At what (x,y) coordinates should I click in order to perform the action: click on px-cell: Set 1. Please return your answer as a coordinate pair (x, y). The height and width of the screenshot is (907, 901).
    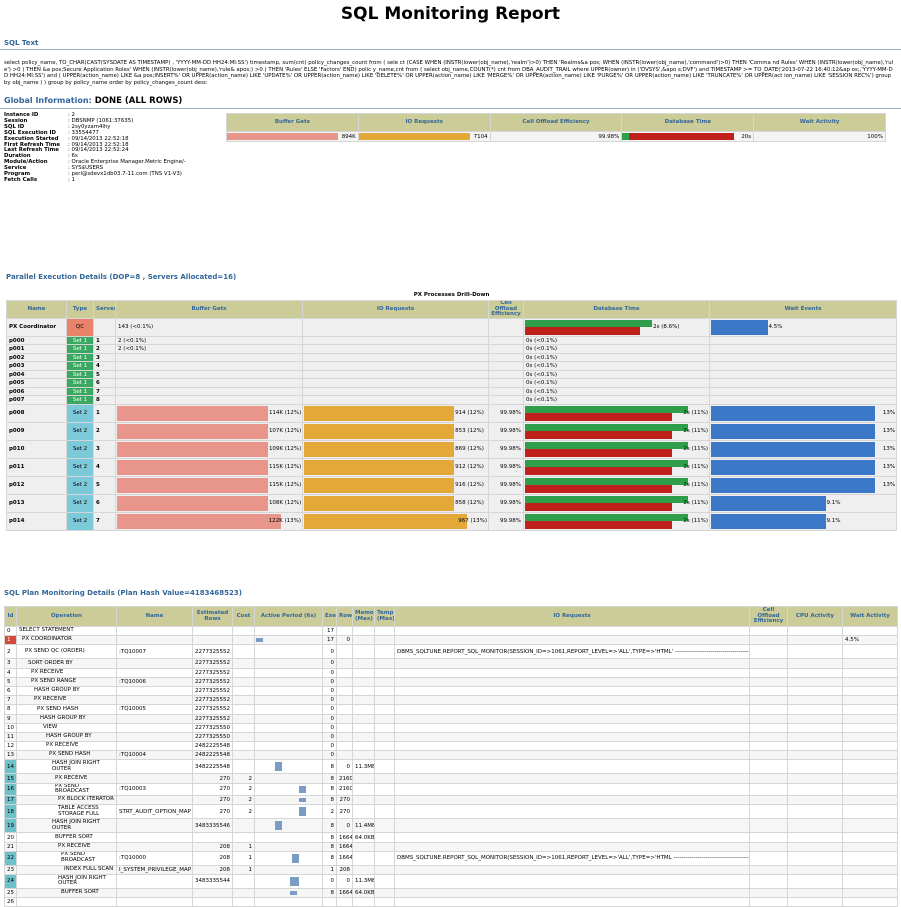
    Looking at the image, I should click on (80, 349).